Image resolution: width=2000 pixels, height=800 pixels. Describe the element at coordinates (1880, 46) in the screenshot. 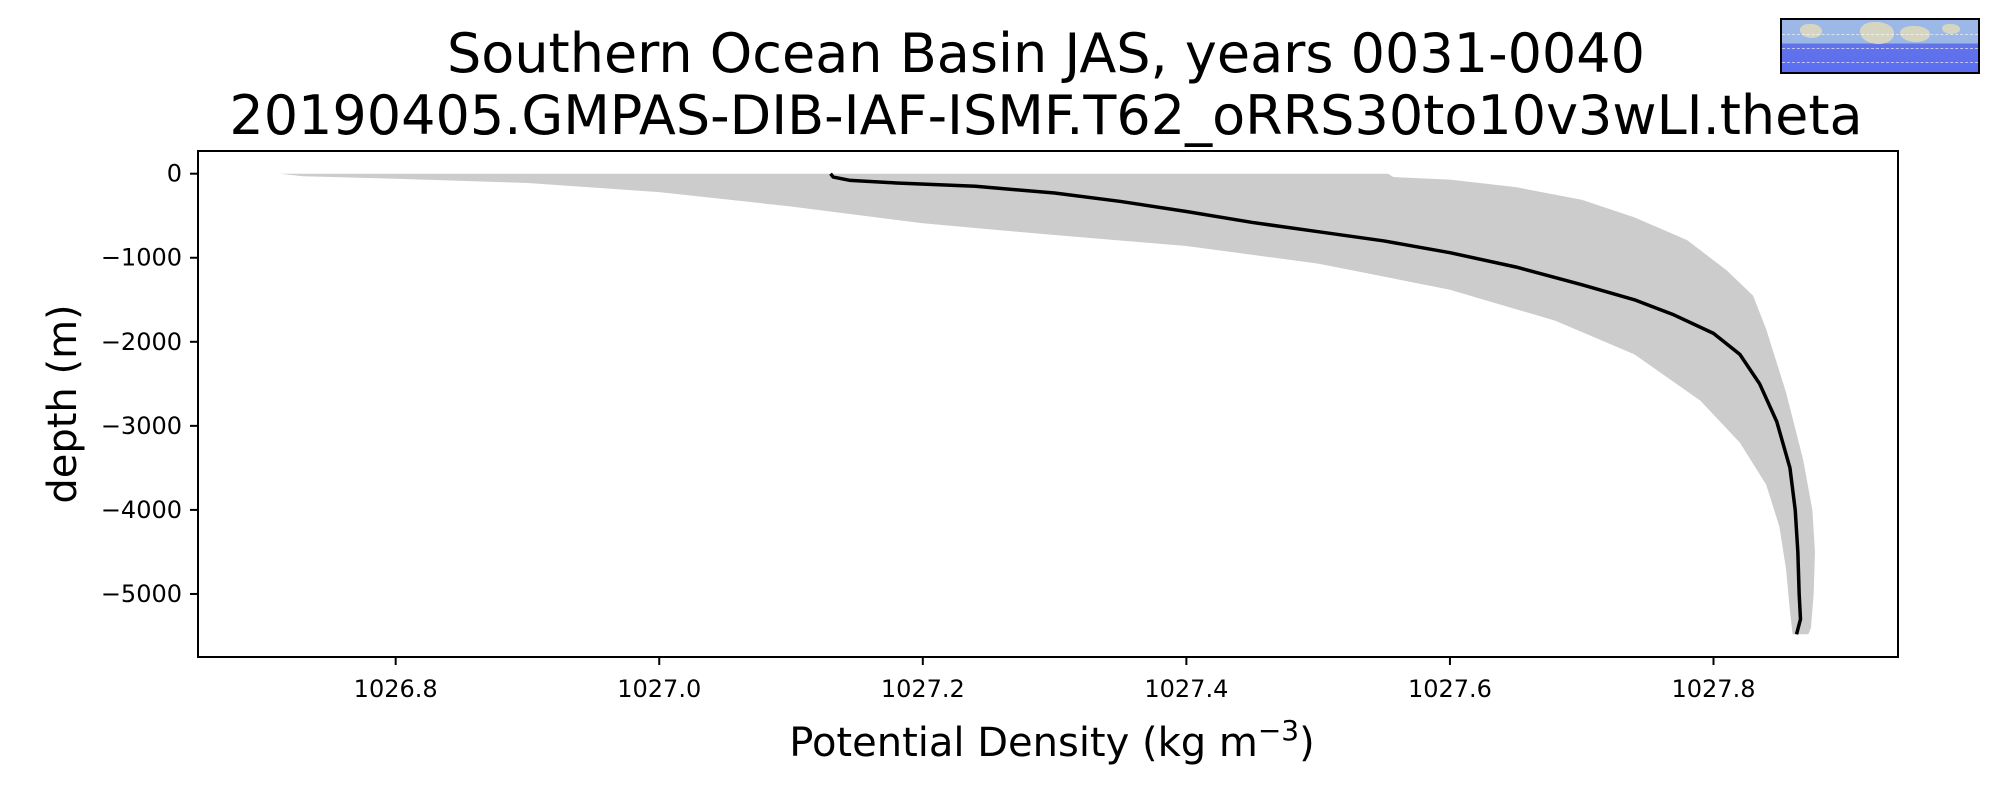

I see `region-map-icon` at that location.